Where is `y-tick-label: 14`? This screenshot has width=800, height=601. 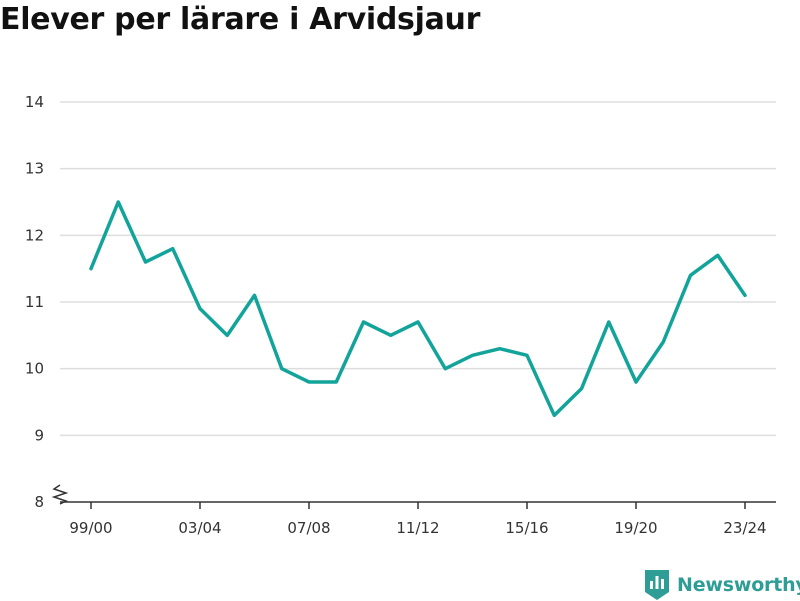
y-tick-label: 14 is located at coordinates (34, 102).